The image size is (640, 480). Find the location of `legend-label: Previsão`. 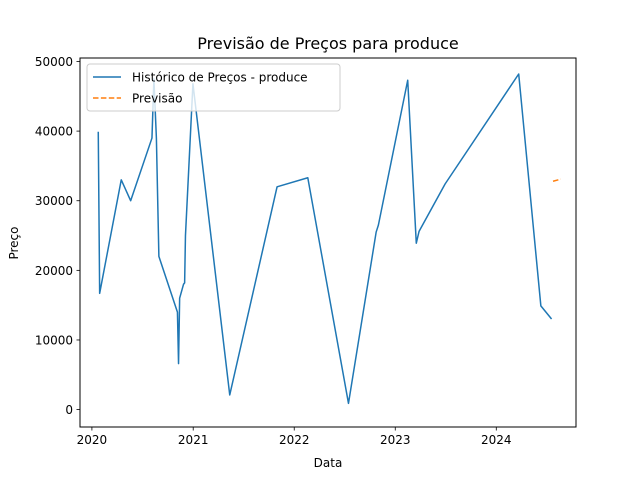

legend-label: Previsão is located at coordinates (157, 99).